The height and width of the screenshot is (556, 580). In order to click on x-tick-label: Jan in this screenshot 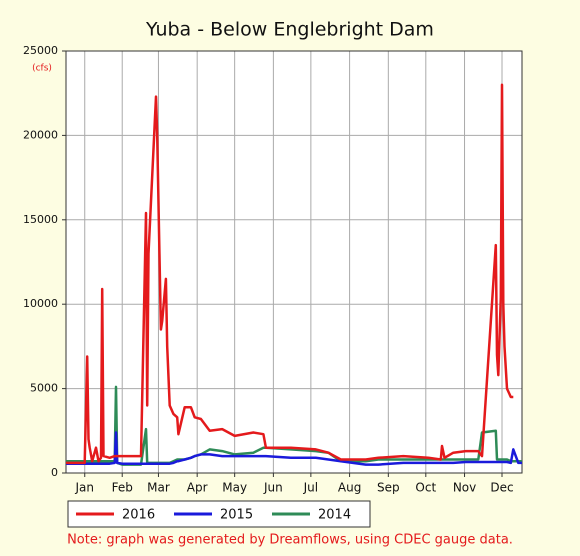, I will do `click(84, 488)`.